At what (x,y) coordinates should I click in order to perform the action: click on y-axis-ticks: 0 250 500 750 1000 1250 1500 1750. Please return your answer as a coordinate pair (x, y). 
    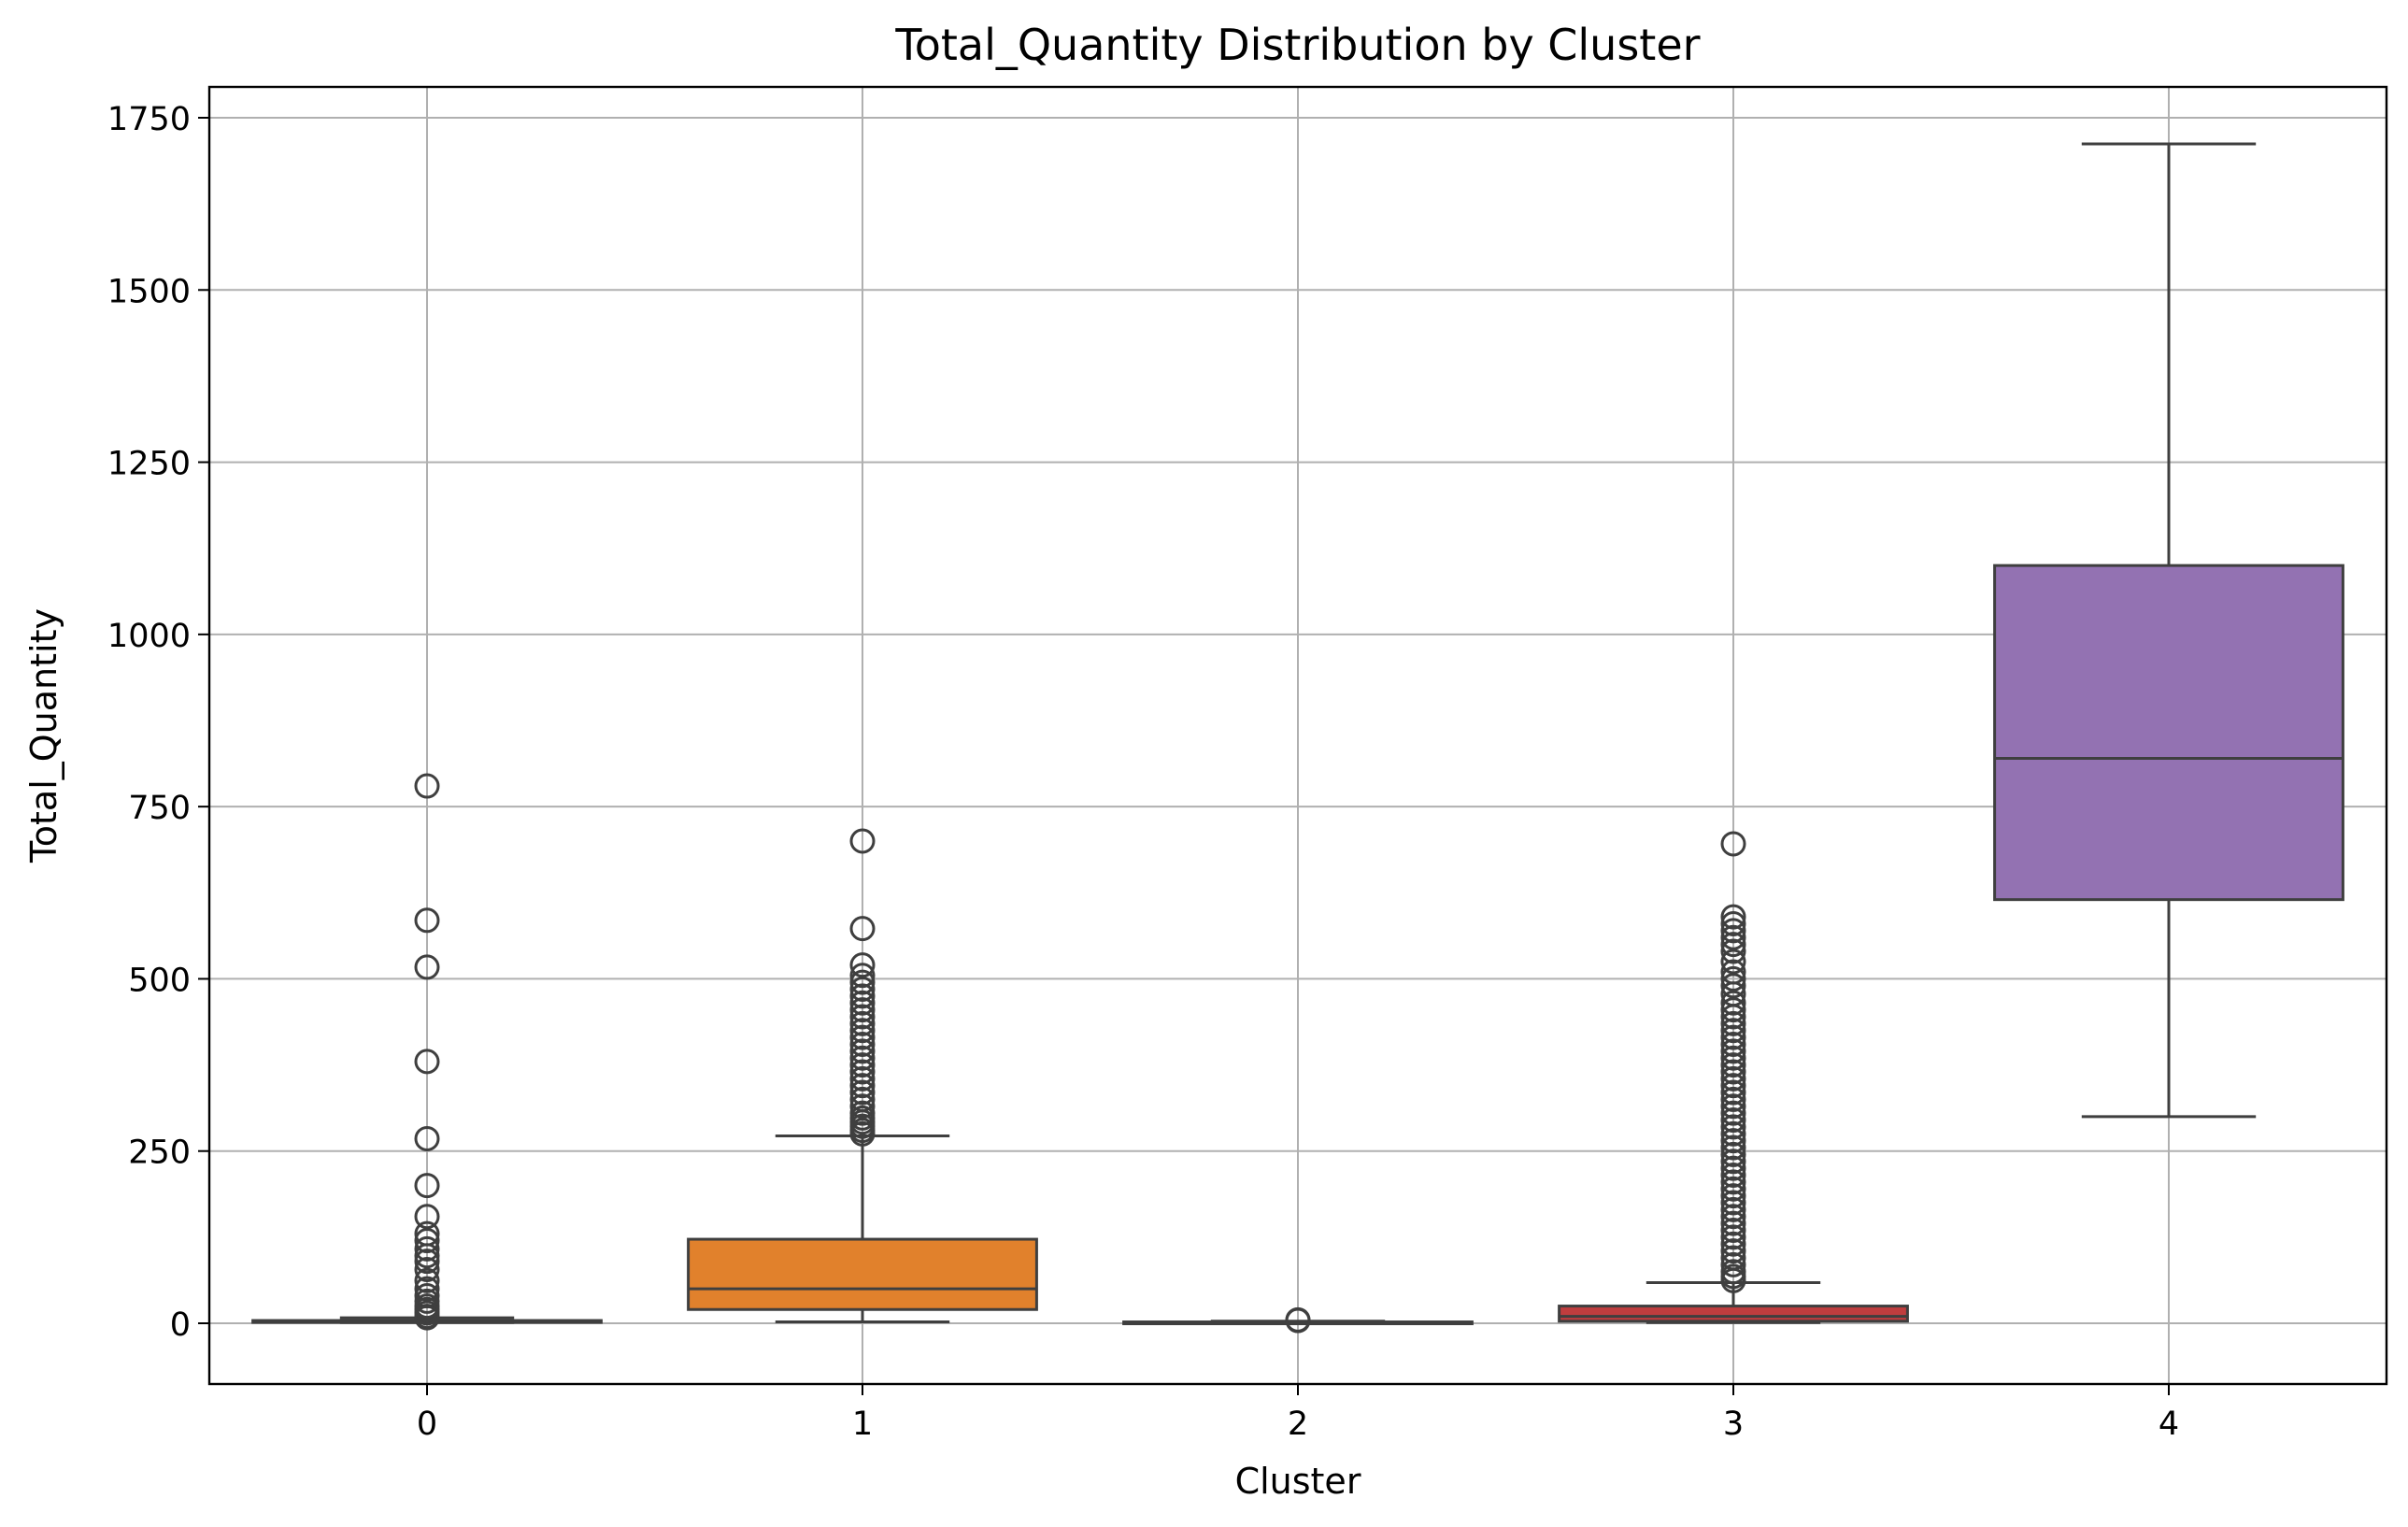
    Looking at the image, I should click on (158, 722).